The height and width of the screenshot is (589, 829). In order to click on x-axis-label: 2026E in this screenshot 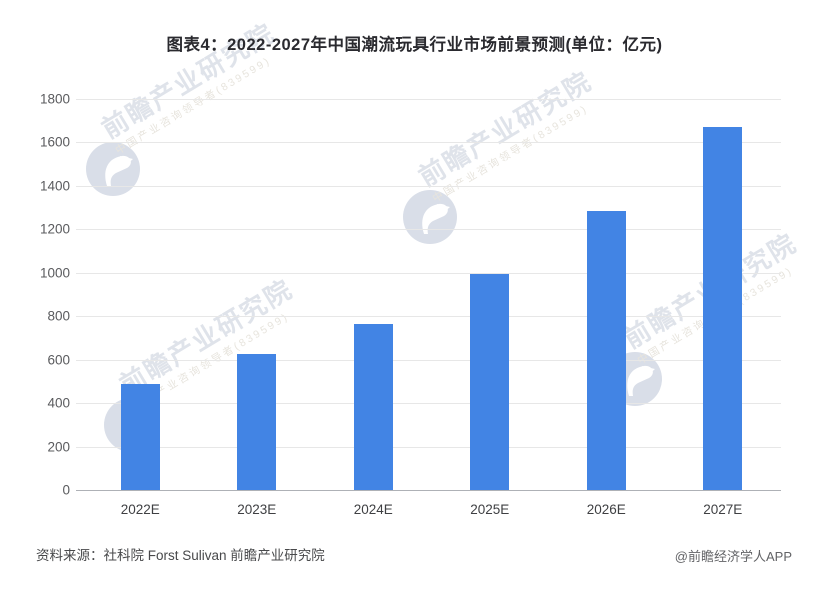, I will do `click(606, 509)`.